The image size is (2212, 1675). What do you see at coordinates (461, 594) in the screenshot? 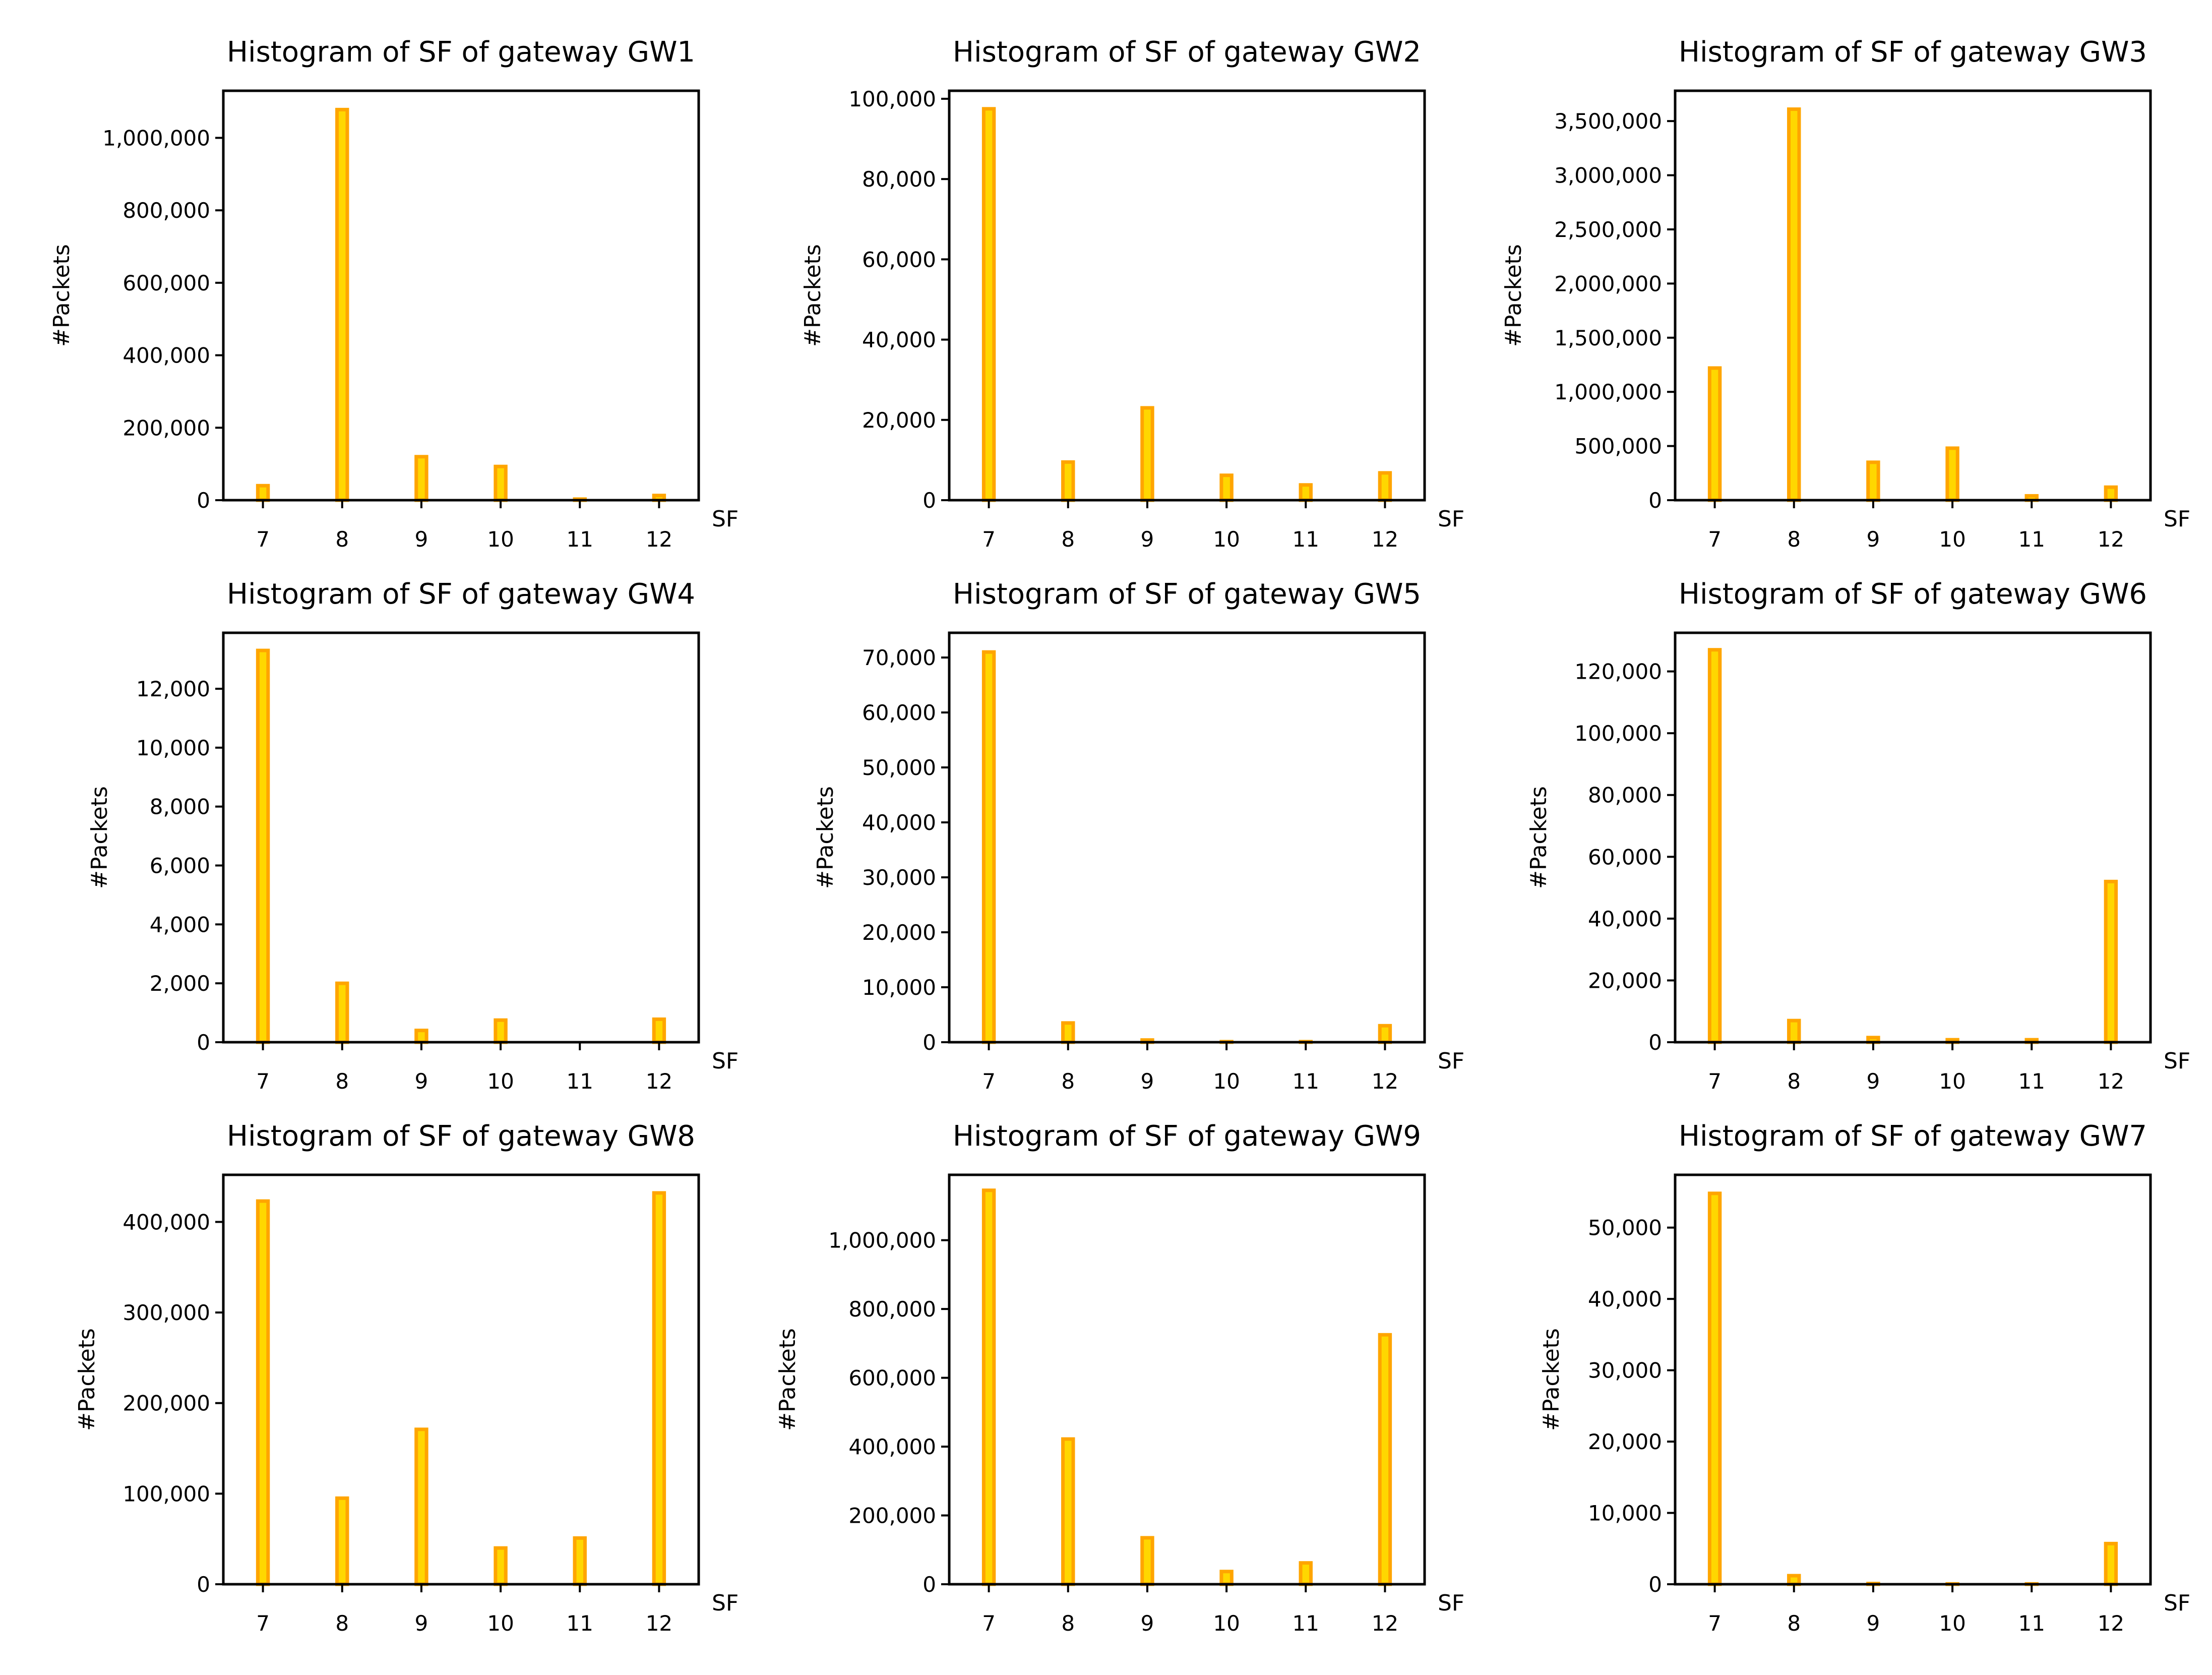
I see `chart-title: Histogram of SF of gateway GW4` at bounding box center [461, 594].